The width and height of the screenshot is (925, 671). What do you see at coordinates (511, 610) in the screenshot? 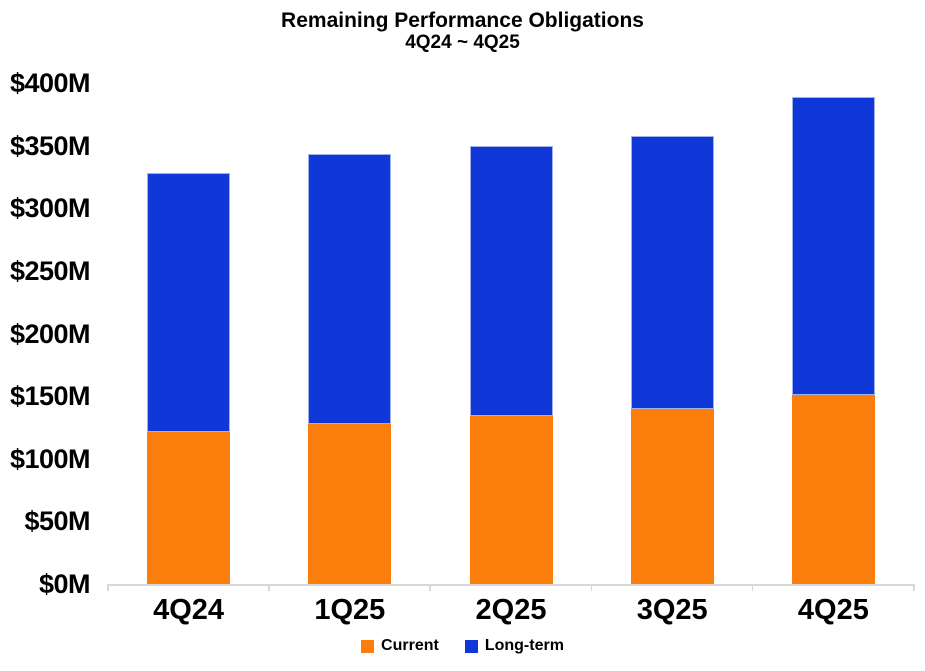
I see `x-axis-label: 2Q25` at bounding box center [511, 610].